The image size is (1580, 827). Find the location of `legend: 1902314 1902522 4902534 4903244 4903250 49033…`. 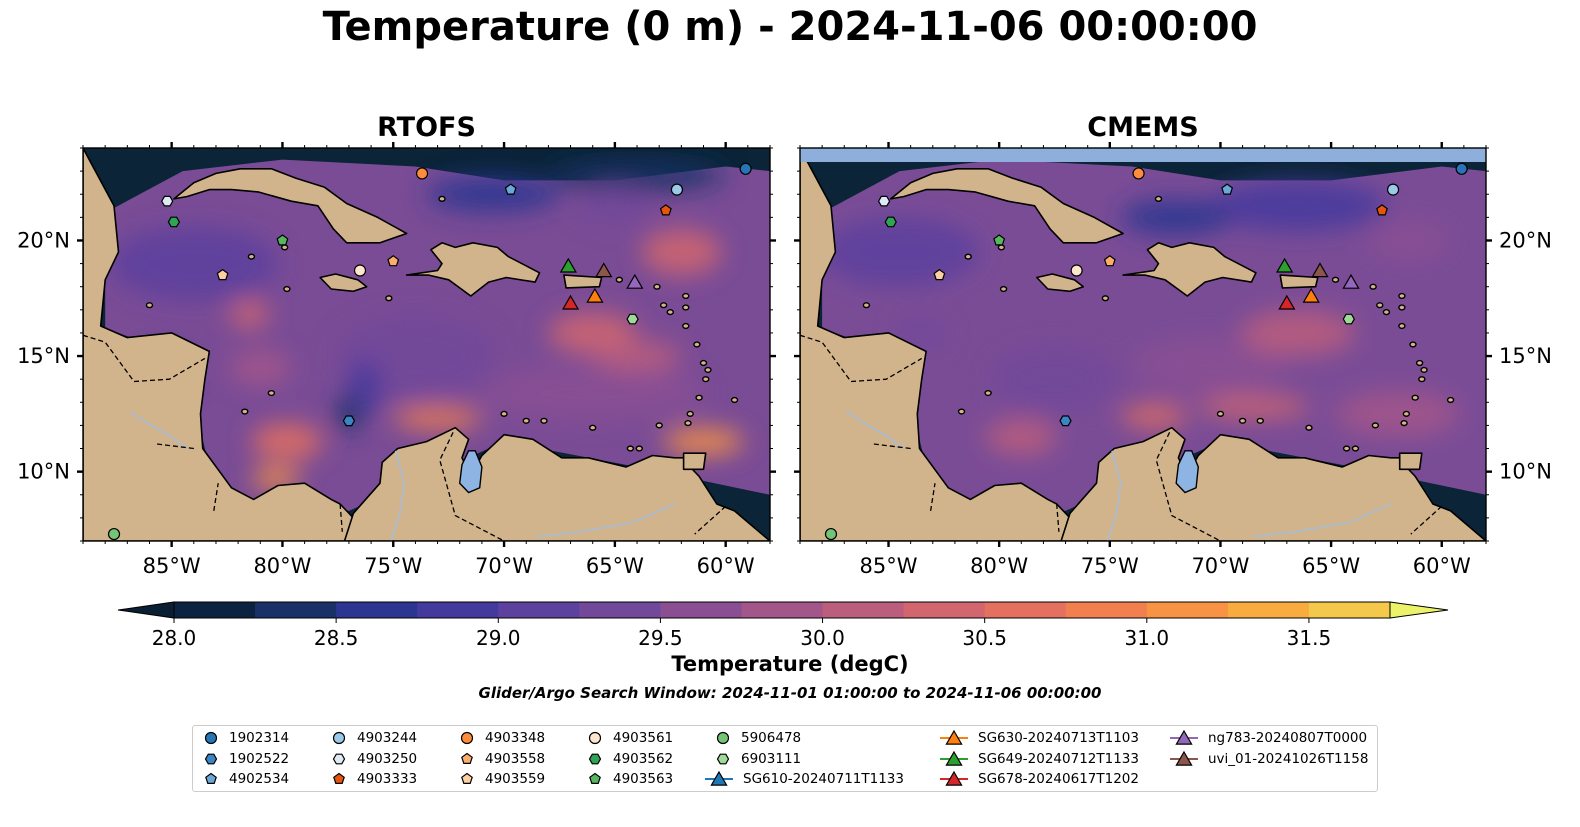

legend: 1902314 1902522 4902534 4903244 4903250 49033… is located at coordinates (785, 758).